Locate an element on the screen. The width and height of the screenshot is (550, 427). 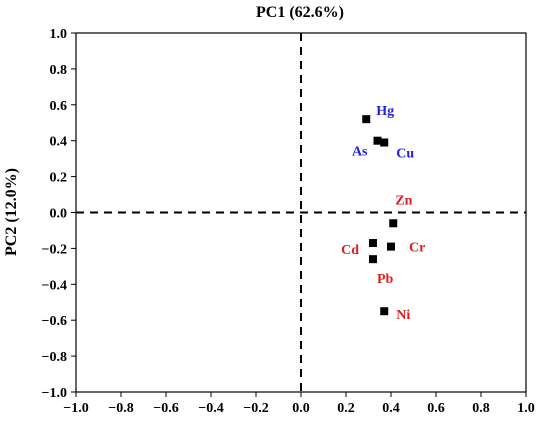
data-point-cr is located at coordinates (391, 246).